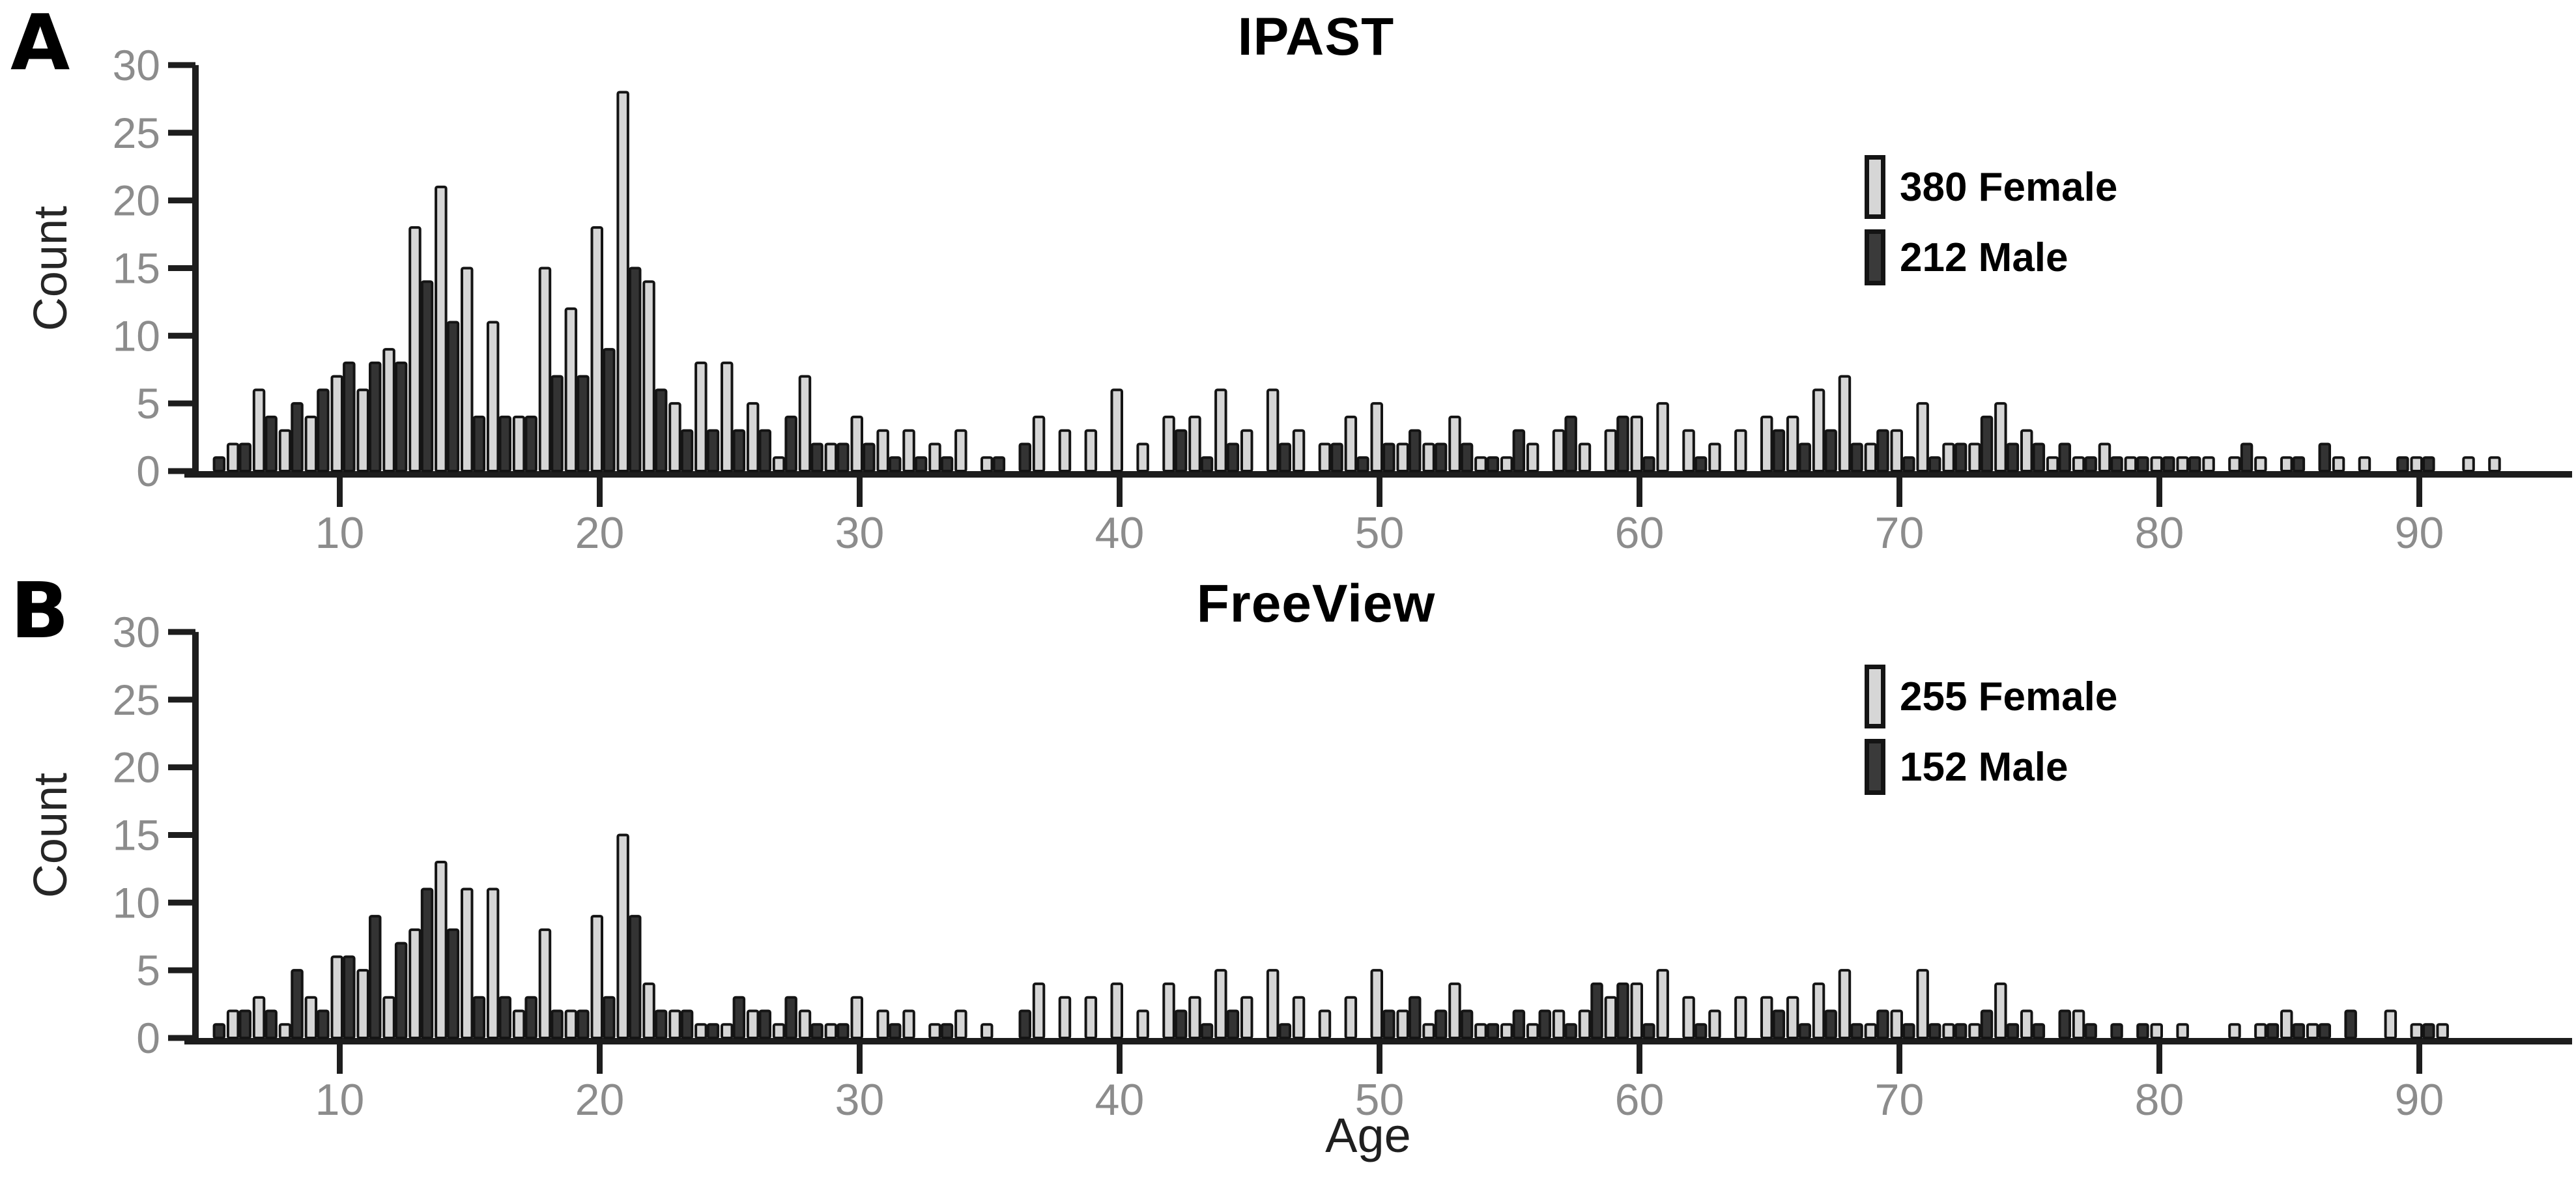 This screenshot has width=2576, height=1180. What do you see at coordinates (600, 1100) in the screenshot?
I see `panel-b-x-tick-label: 20` at bounding box center [600, 1100].